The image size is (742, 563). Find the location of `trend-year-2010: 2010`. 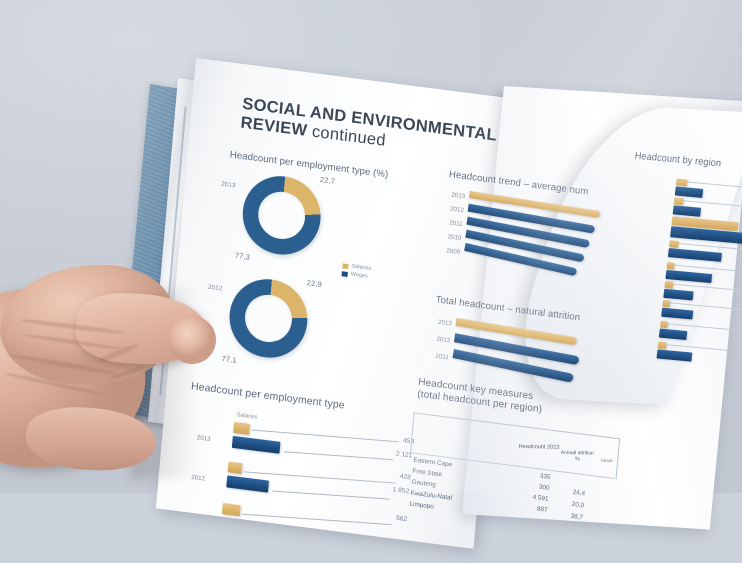

trend-year-2010: 2010 is located at coordinates (454, 238).